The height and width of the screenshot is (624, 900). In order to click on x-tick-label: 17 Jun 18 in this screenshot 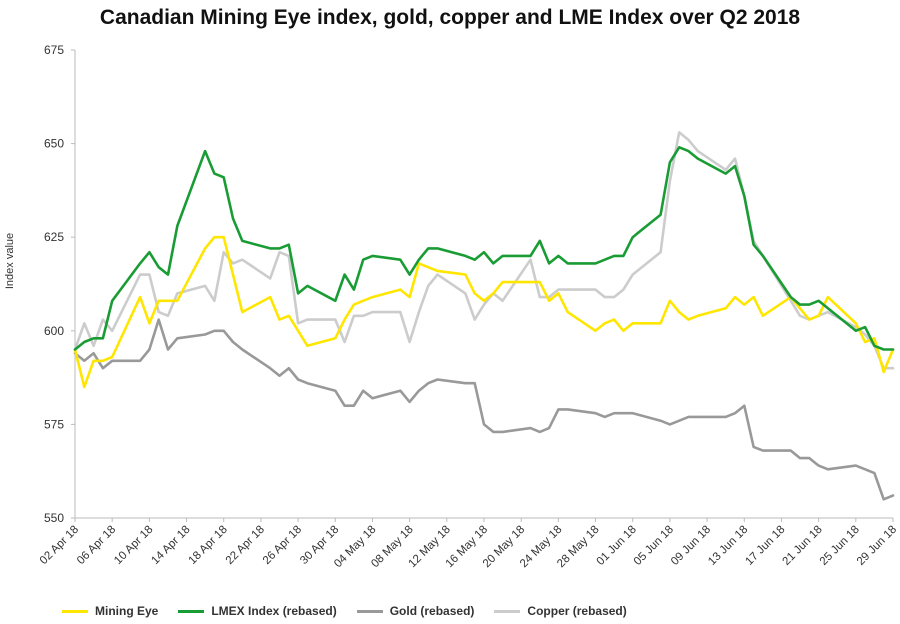, I will do `click(765, 546)`.